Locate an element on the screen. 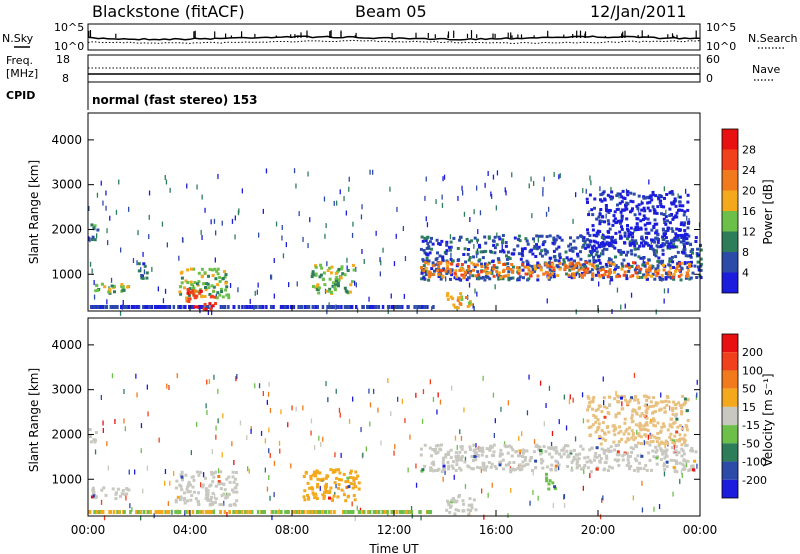 The image size is (800, 554). nave-label: Nave is located at coordinates (766, 69).